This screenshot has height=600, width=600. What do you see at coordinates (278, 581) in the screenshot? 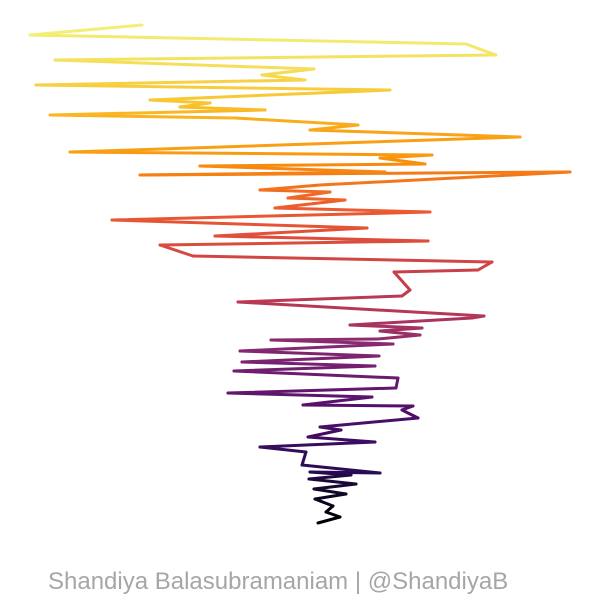
I see `author-credit: Shandiya Balasubramaniam | @ShandiyaB` at bounding box center [278, 581].